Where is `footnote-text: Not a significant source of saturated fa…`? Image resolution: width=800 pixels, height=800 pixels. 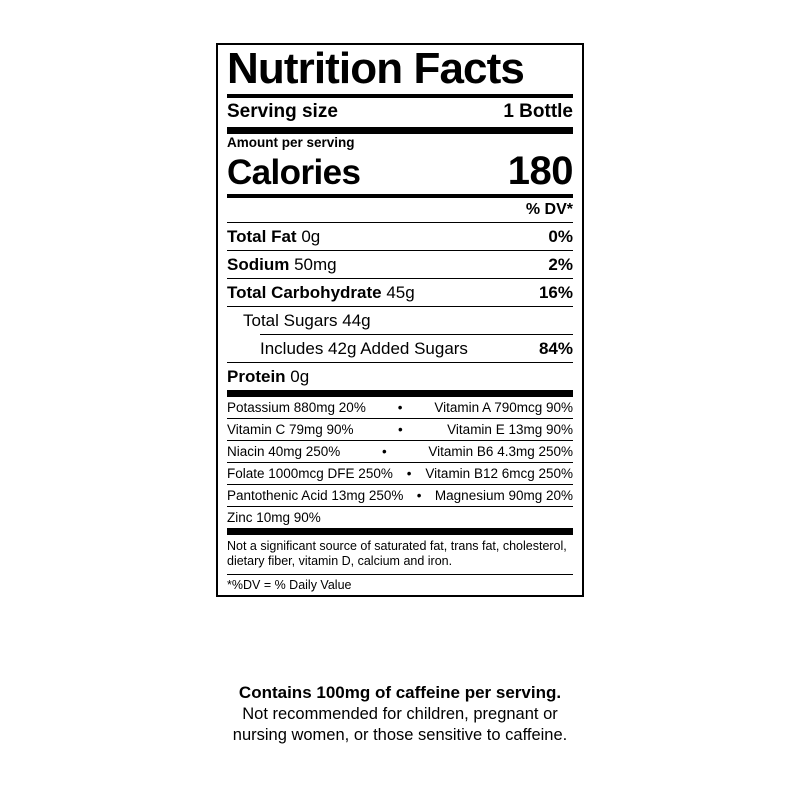 footnote-text: Not a significant source of saturated fa… is located at coordinates (397, 554).